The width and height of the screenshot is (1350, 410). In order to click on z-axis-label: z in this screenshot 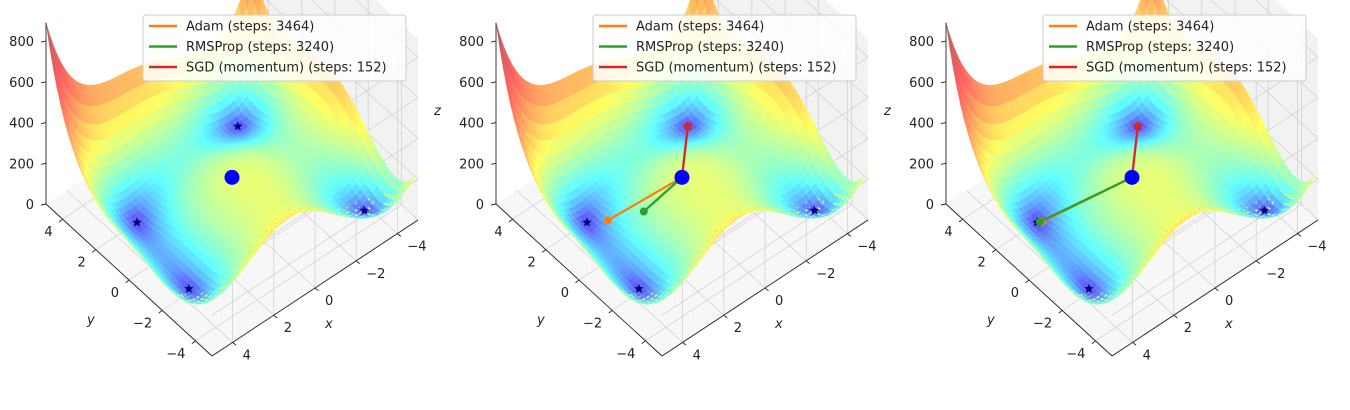, I will do `click(437, 111)`.